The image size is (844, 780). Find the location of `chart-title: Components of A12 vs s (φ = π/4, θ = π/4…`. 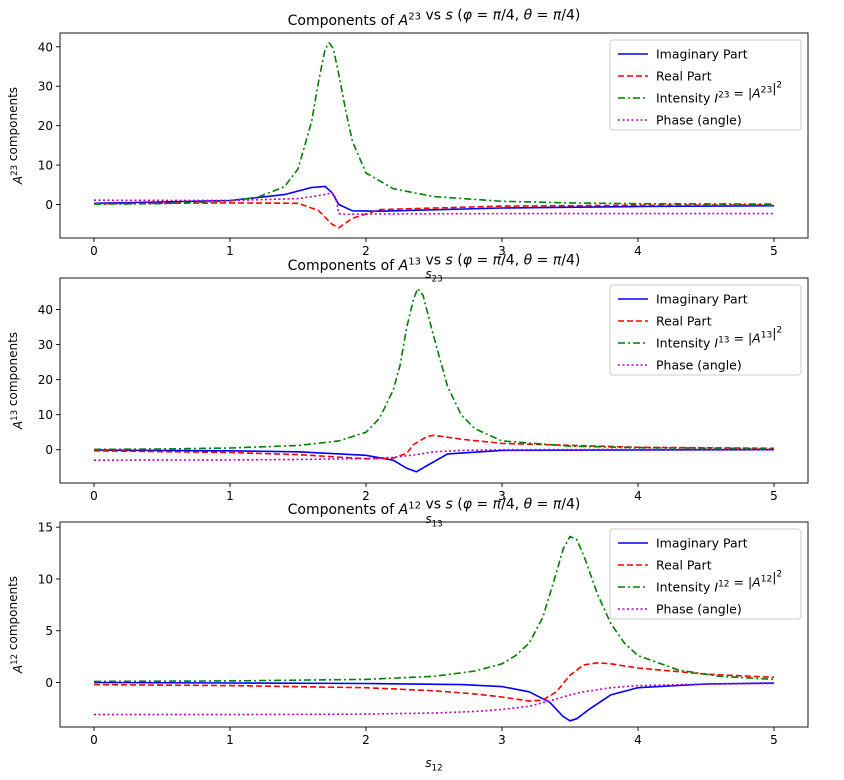

chart-title: Components of A12 vs s (φ = π/4, θ = π/4… is located at coordinates (434, 507).